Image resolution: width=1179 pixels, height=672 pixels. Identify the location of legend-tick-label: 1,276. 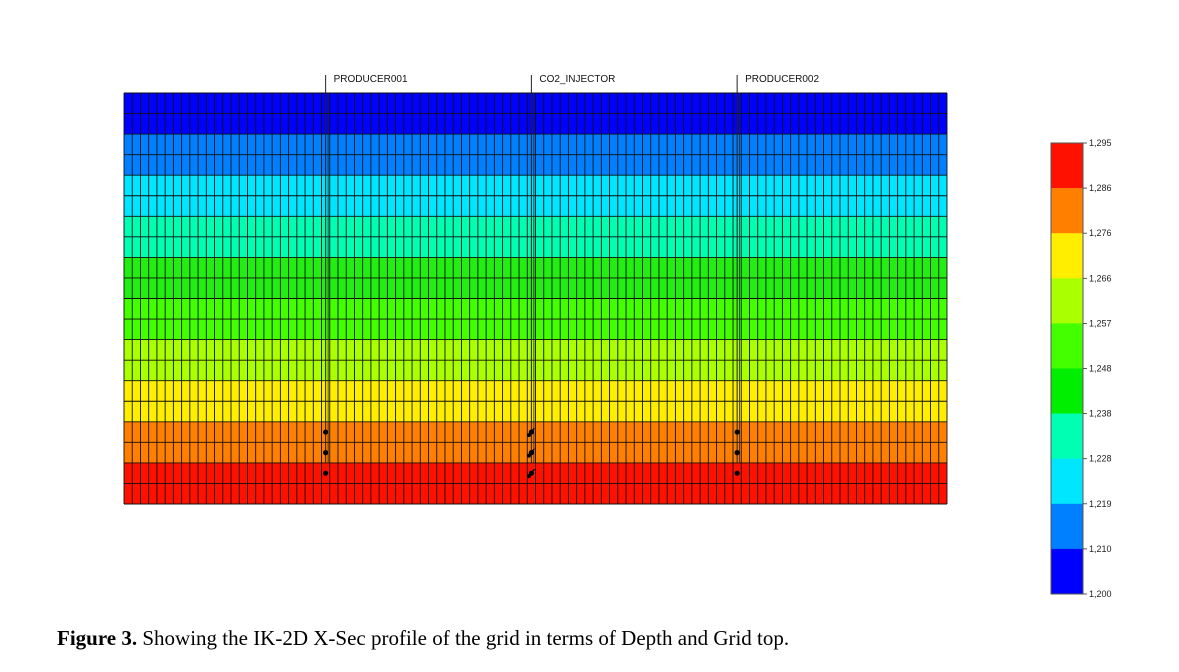
(1100, 233).